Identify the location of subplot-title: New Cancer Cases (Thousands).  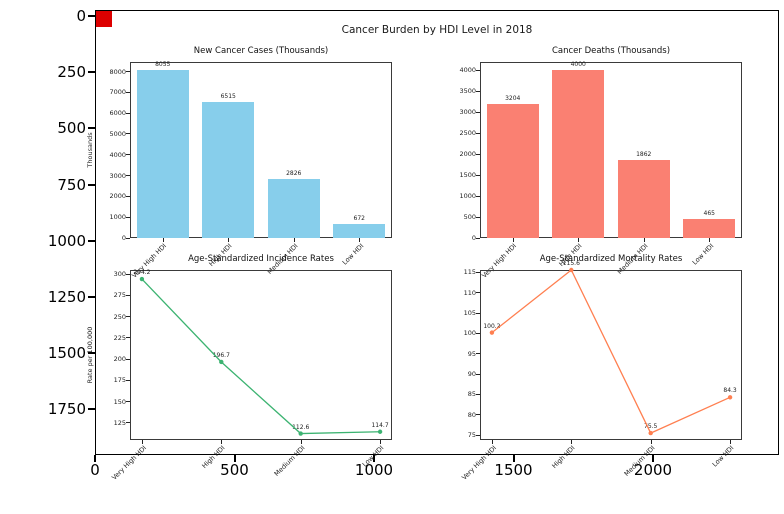
(261, 51).